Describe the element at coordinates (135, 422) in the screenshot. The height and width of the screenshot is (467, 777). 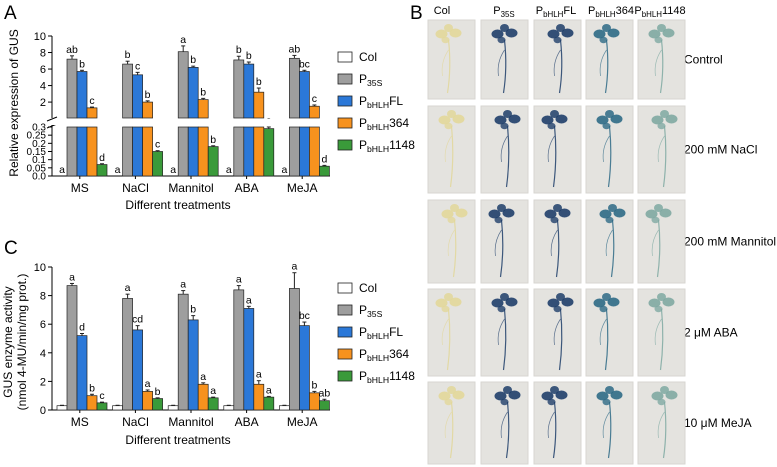
I see `chart-c-xtick-label: NaCl` at that location.